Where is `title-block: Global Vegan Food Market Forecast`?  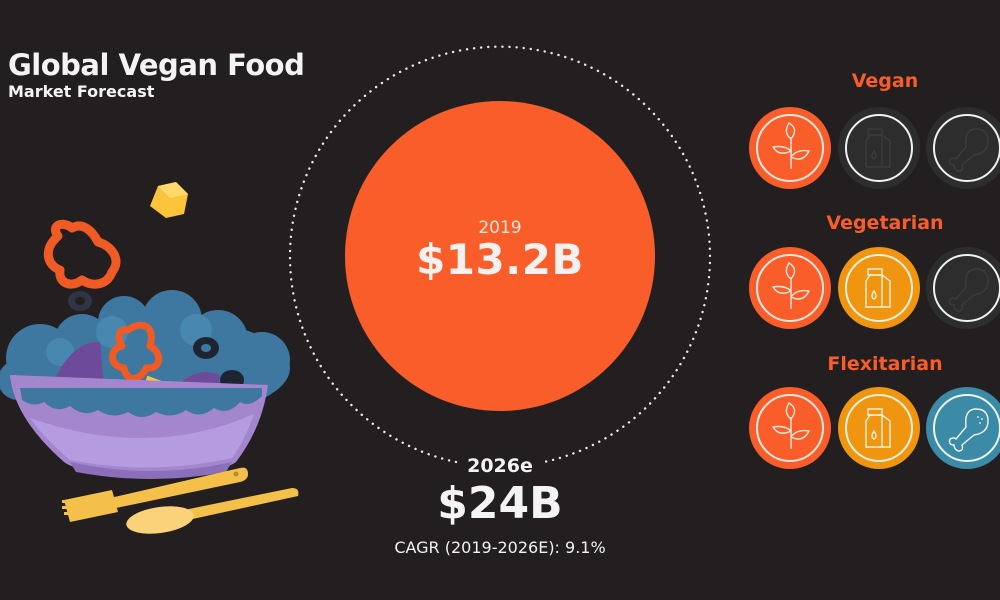 title-block: Global Vegan Food Market Forecast is located at coordinates (156, 75).